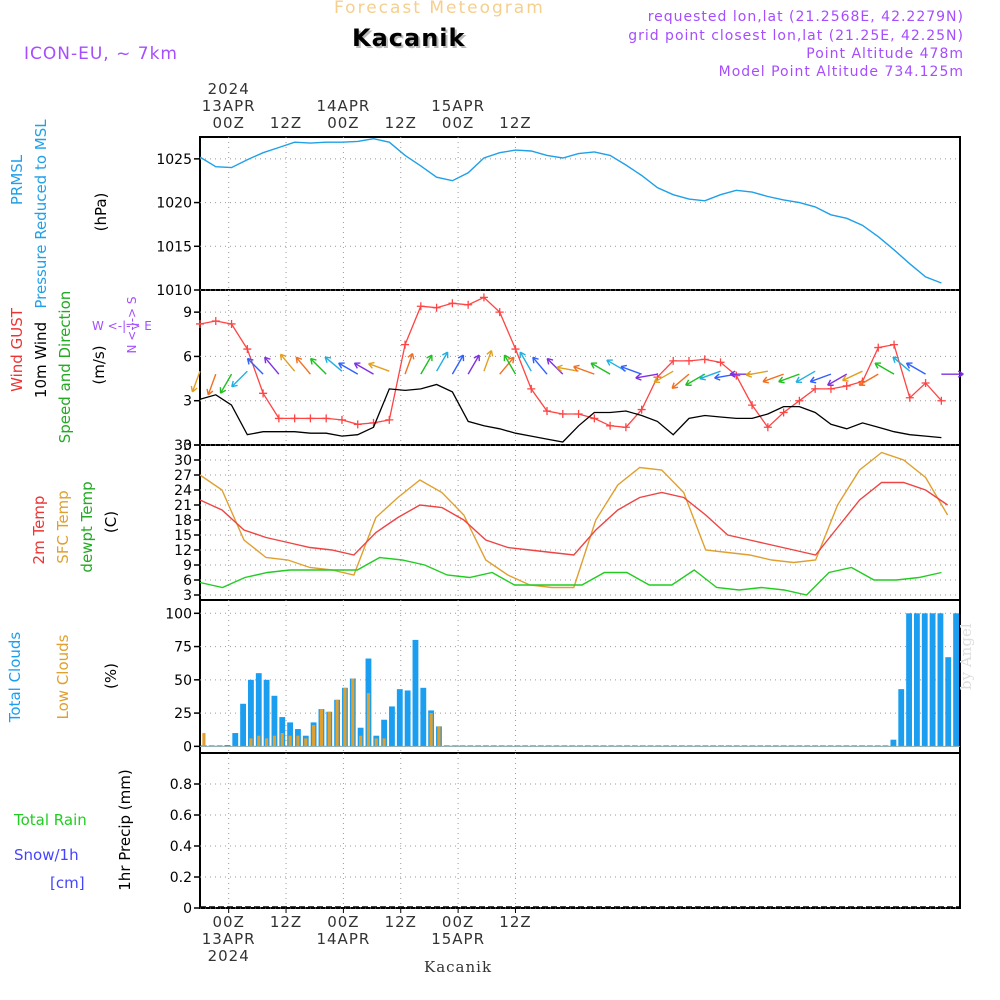  What do you see at coordinates (17, 179) in the screenshot?
I see `pressure-label-prmsl: PRMSL` at bounding box center [17, 179].